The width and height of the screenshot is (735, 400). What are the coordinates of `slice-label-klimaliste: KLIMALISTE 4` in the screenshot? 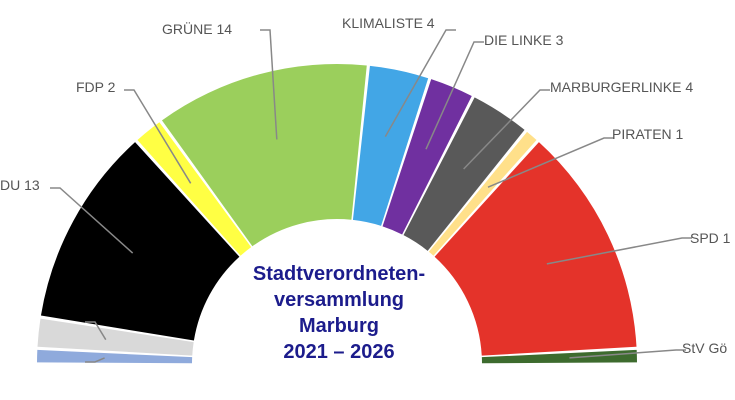 It's located at (388, 23).